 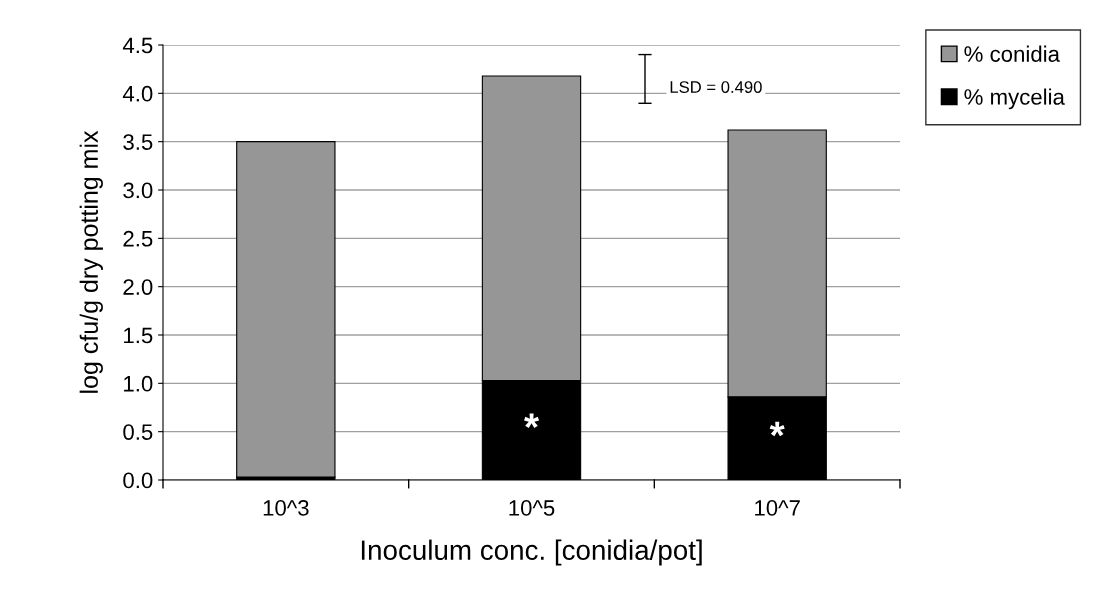 What do you see at coordinates (532, 508) in the screenshot?
I see `x-tick-label: 10^5` at bounding box center [532, 508].